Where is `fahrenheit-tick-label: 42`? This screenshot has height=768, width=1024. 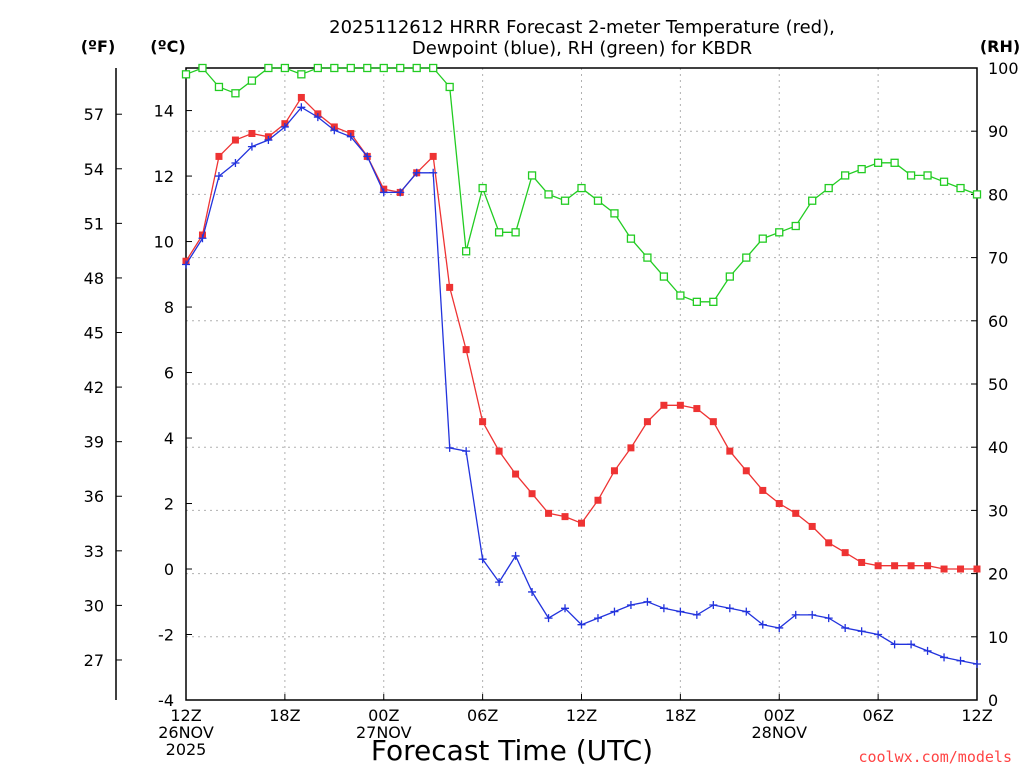
fahrenheit-tick-label: 42 is located at coordinates (94, 387).